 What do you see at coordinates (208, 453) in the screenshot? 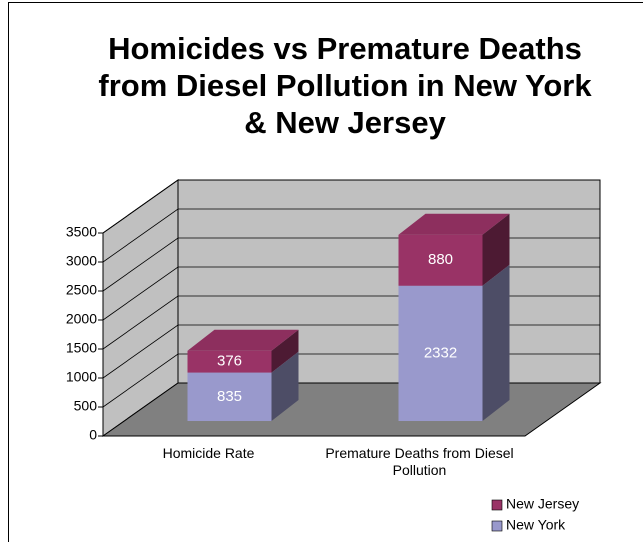
I see `x-tick-label: Homicide Rate` at bounding box center [208, 453].